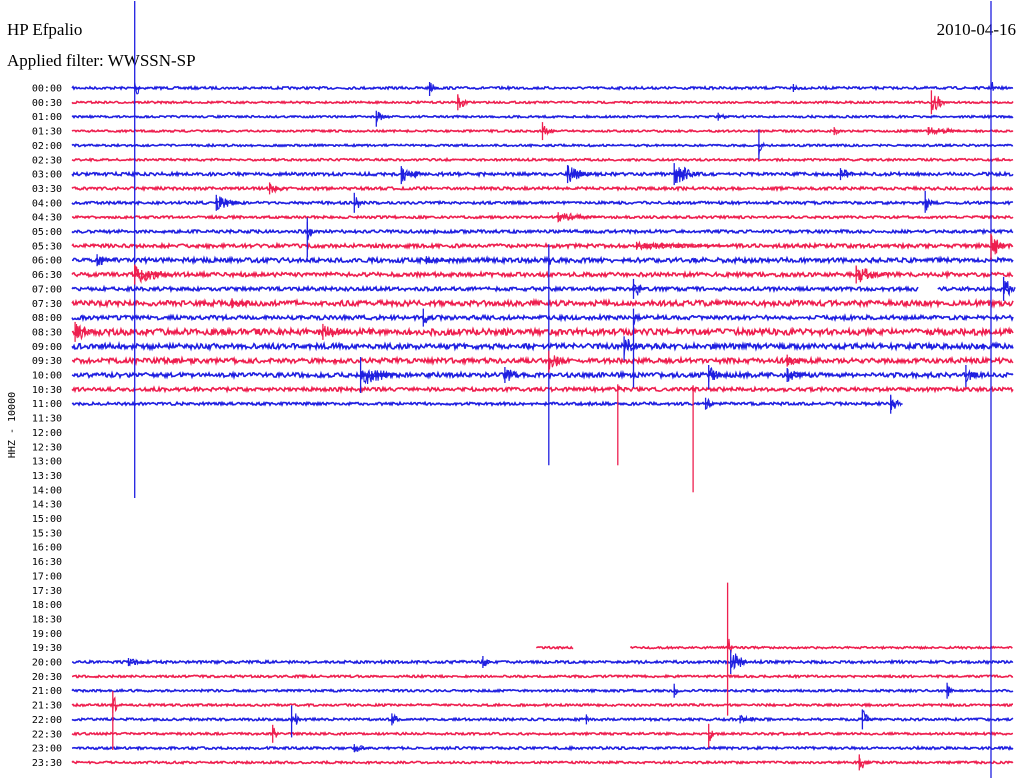 This screenshot has width=1024, height=780. I want to click on row-tick-label: 19:30, so click(47, 648).